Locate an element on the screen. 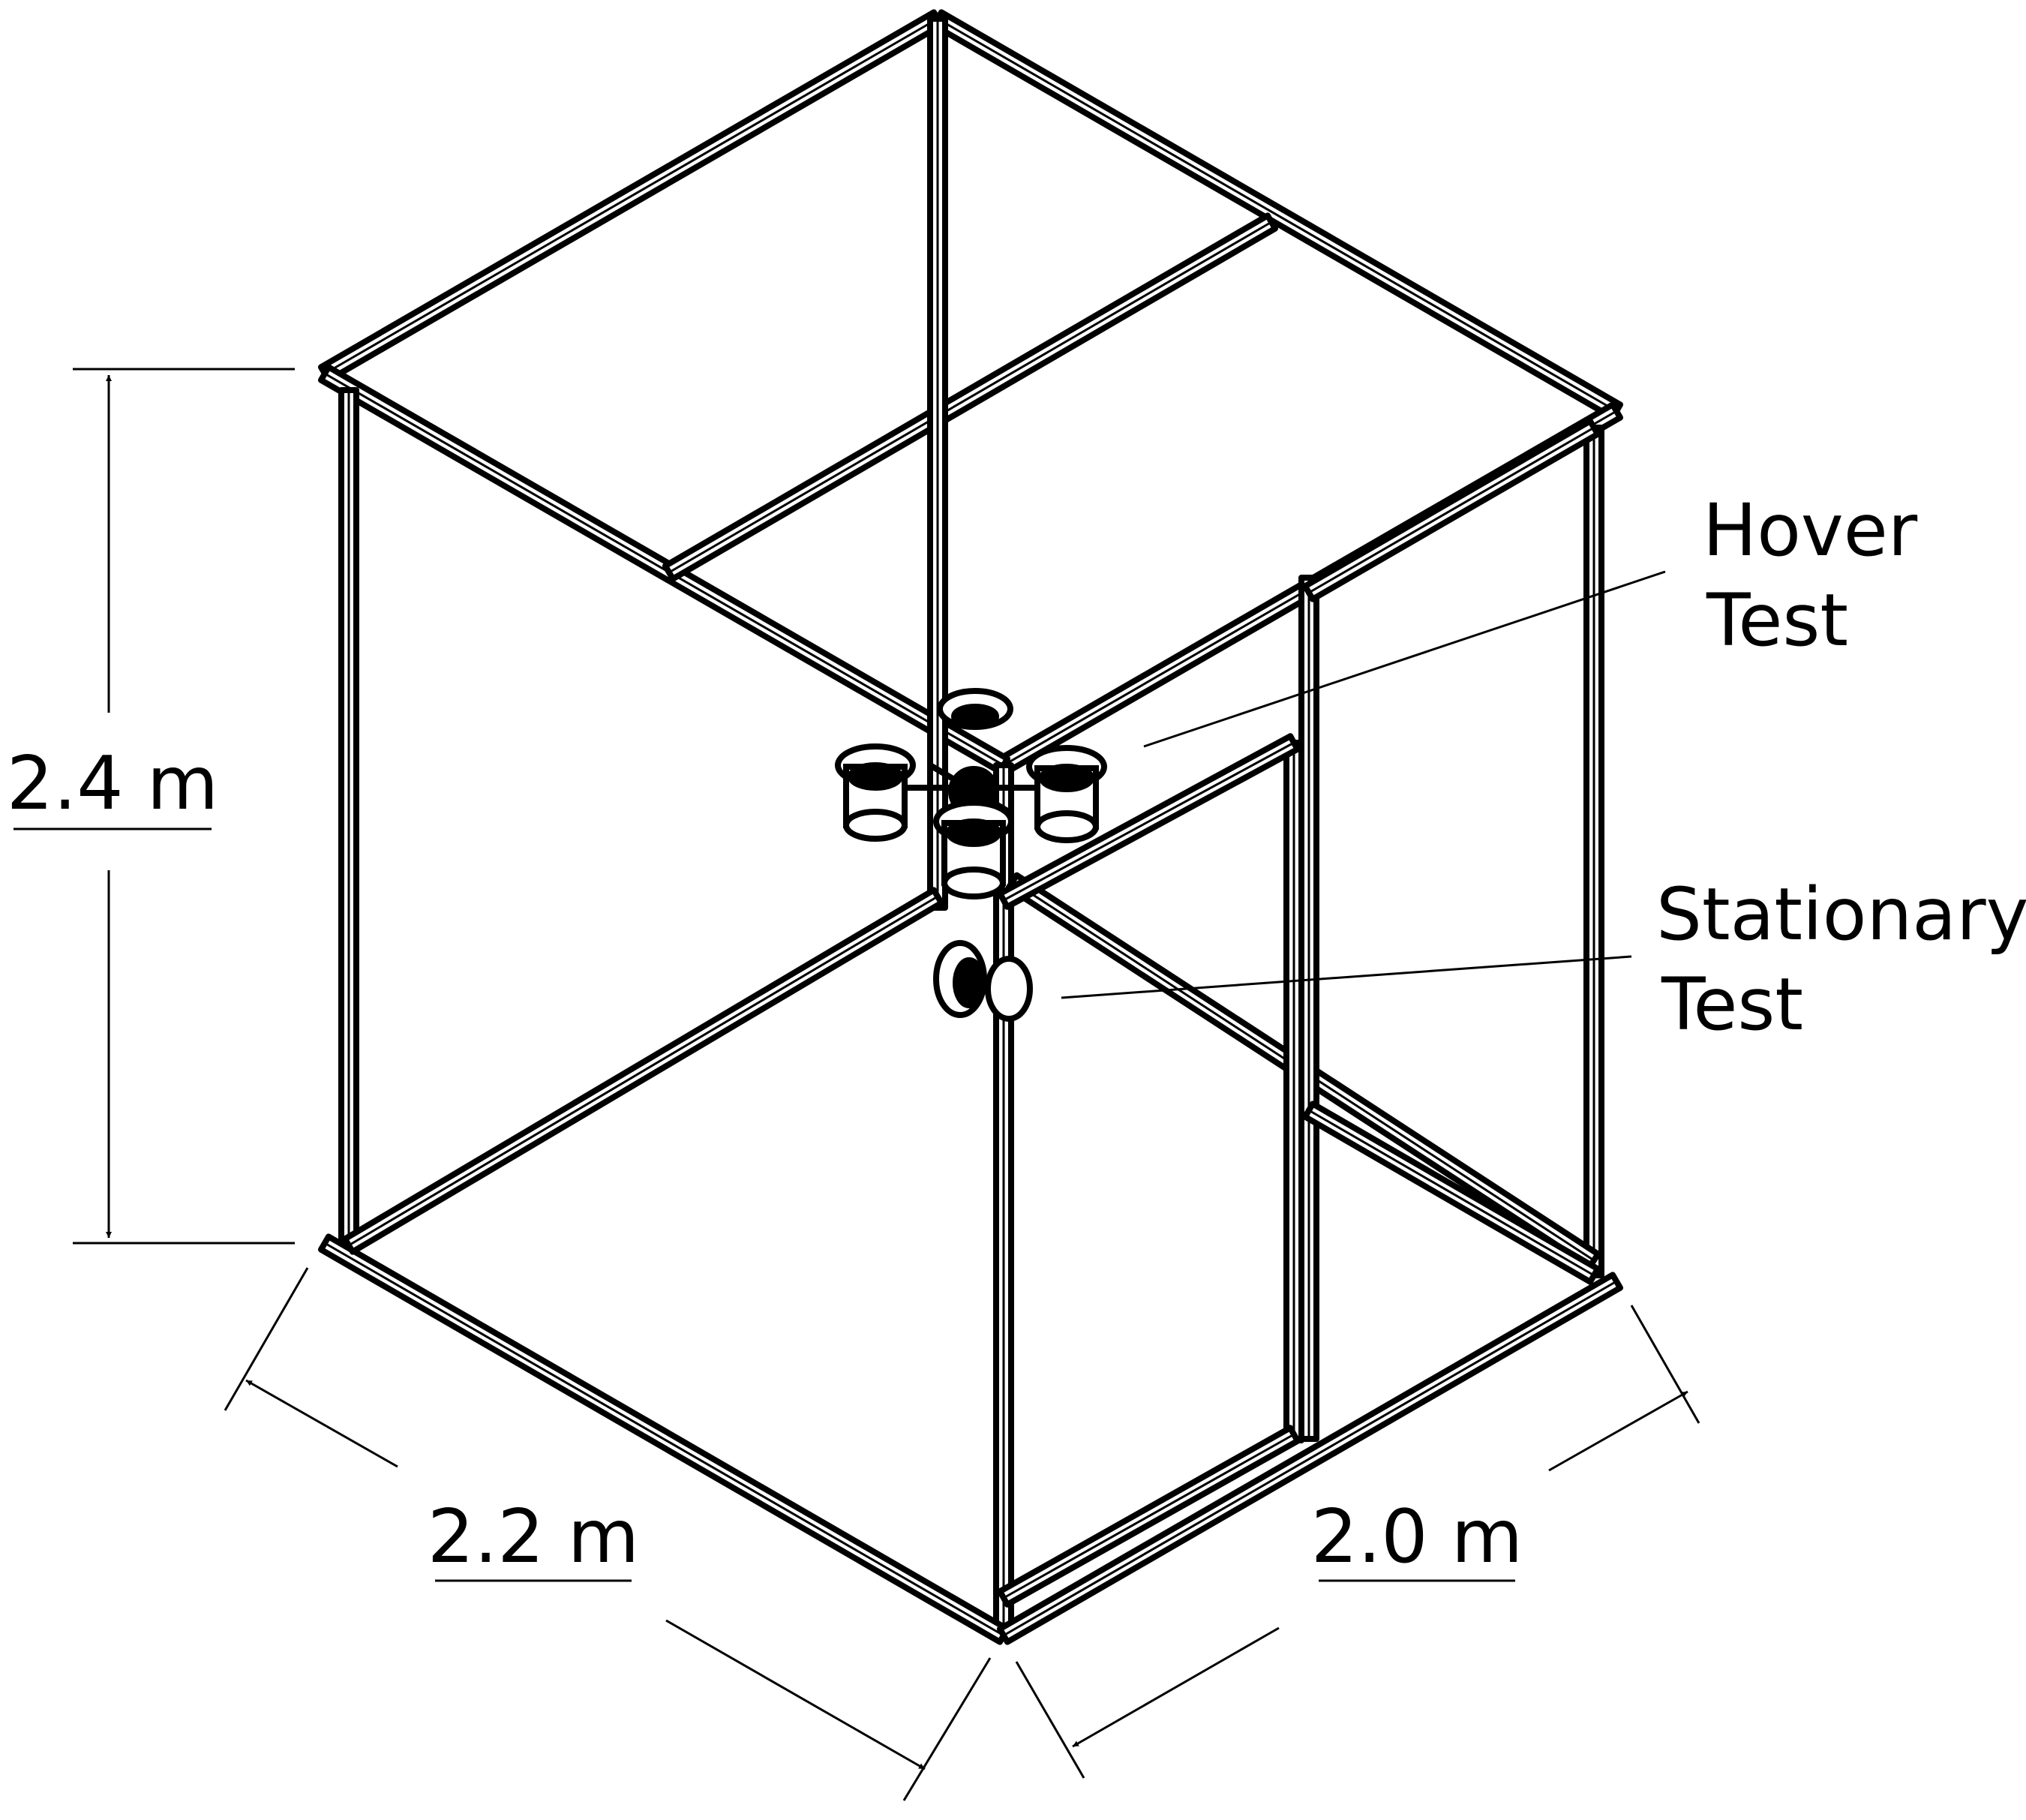 Image resolution: width=2026 pixels, height=1820 pixels. post-back is located at coordinates (937, 463).